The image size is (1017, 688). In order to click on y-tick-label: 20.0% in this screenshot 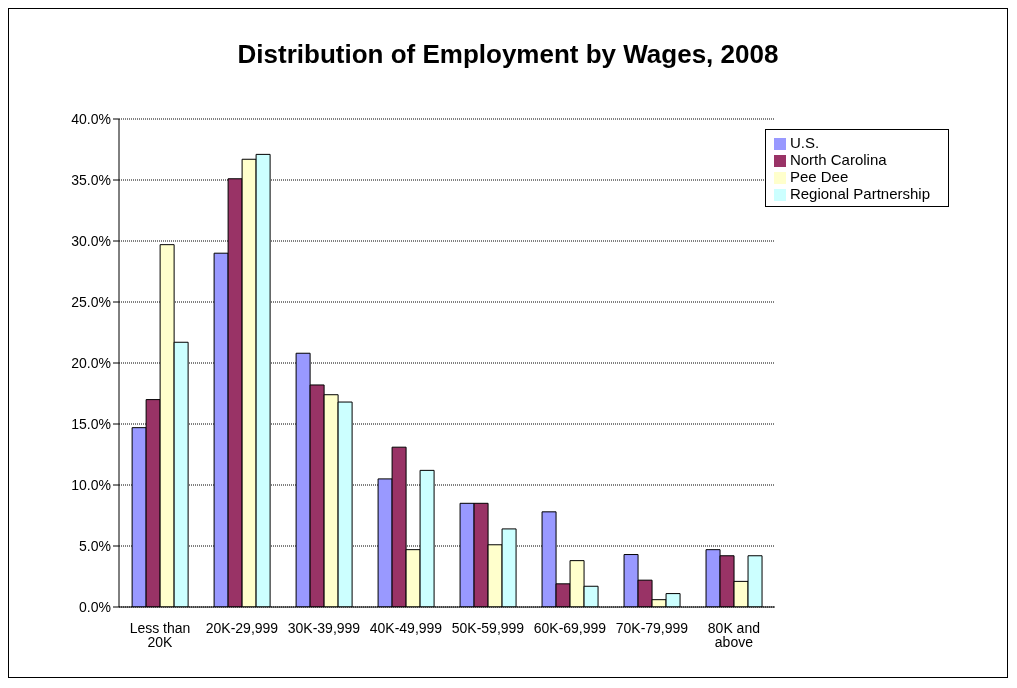, I will do `click(91, 362)`.